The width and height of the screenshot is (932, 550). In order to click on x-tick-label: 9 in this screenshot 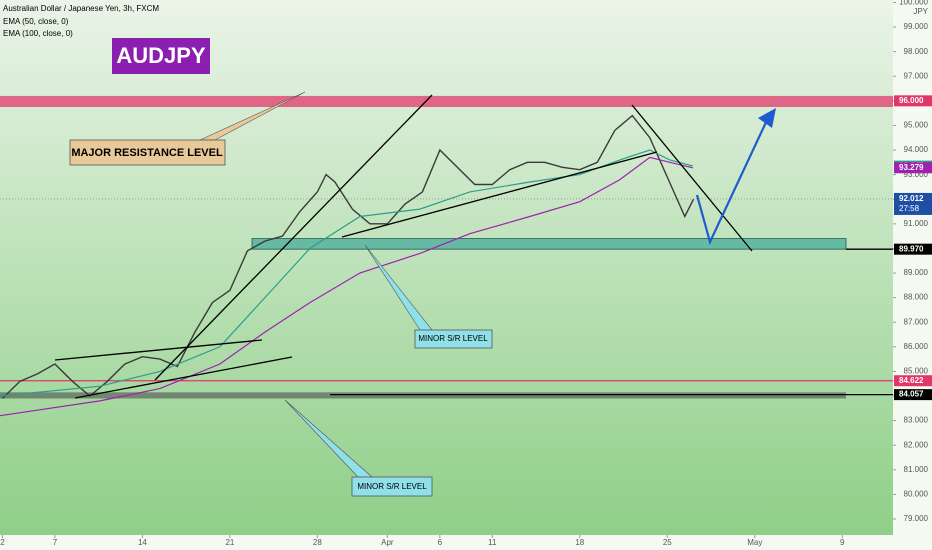, I will do `click(842, 542)`.